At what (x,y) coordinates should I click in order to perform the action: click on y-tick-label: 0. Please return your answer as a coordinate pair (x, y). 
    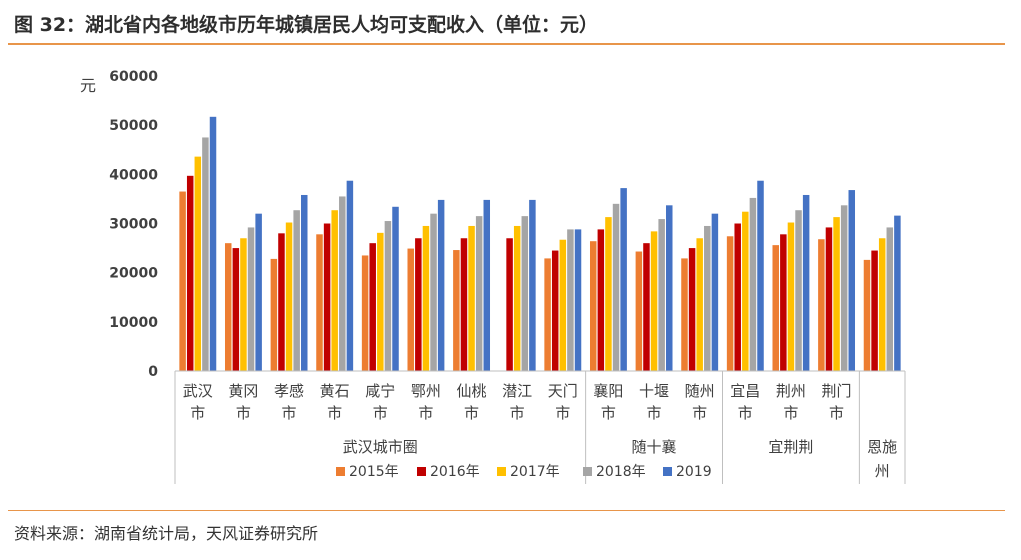
    Looking at the image, I should click on (153, 372).